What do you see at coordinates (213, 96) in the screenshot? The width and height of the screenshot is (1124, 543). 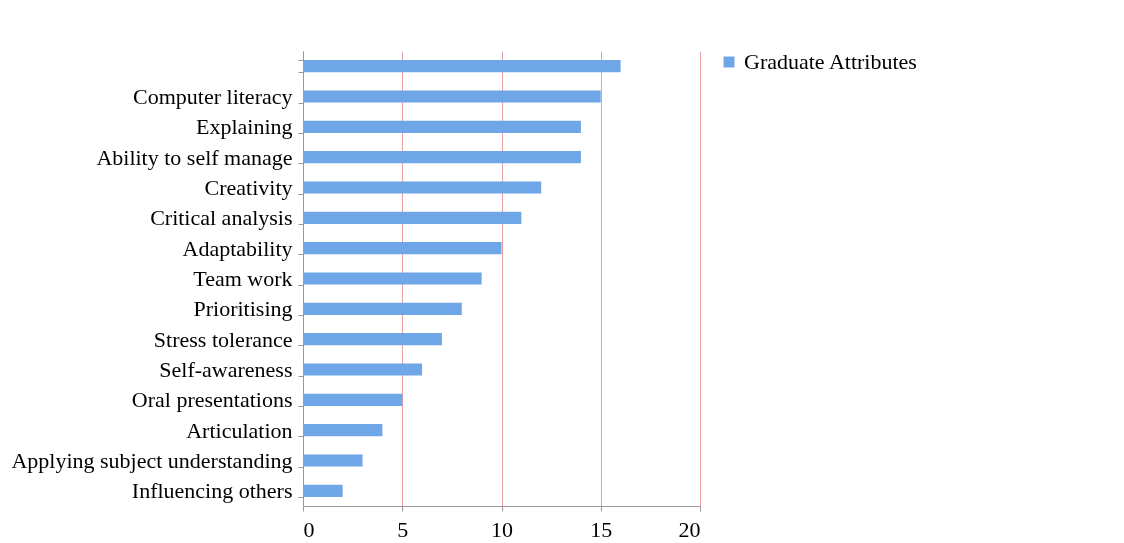 I see `y-tick-label: Computer literacy` at bounding box center [213, 96].